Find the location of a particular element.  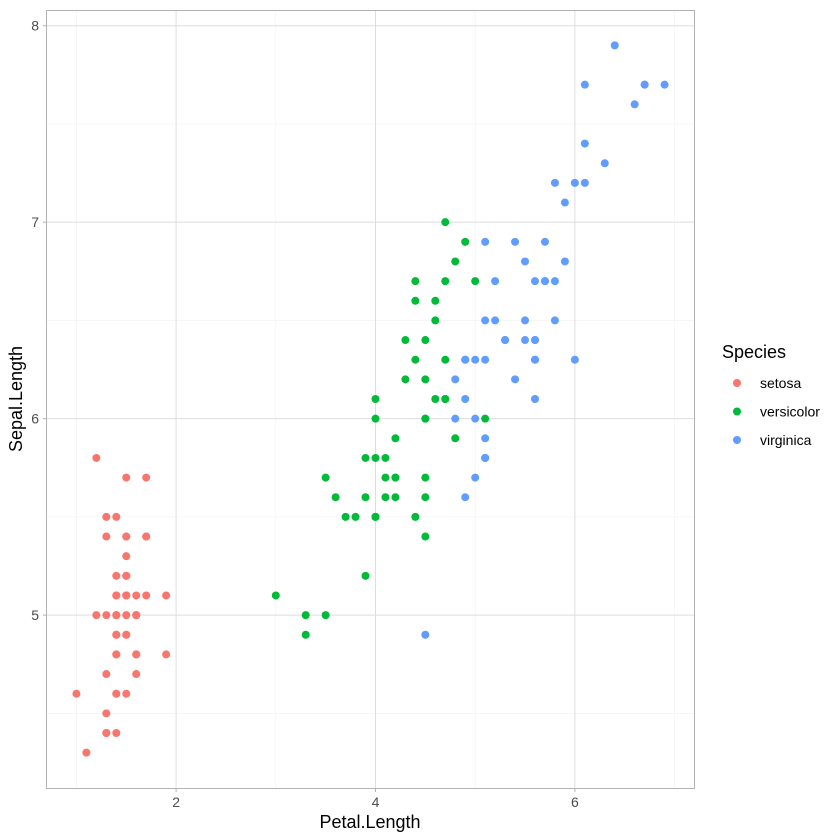

x-axis-ticks: 2 4 6 is located at coordinates (375, 799).